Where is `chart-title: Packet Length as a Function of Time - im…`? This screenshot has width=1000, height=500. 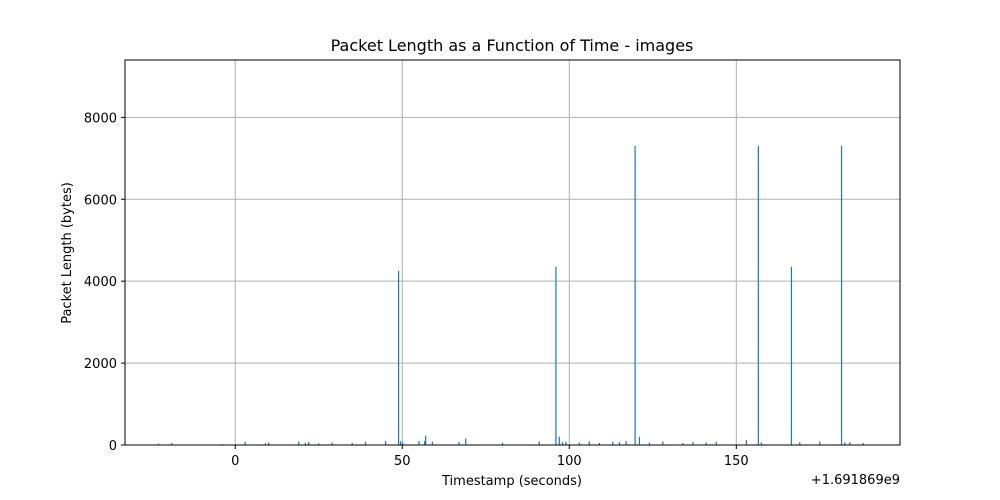
chart-title: Packet Length as a Function of Time - im… is located at coordinates (512, 45).